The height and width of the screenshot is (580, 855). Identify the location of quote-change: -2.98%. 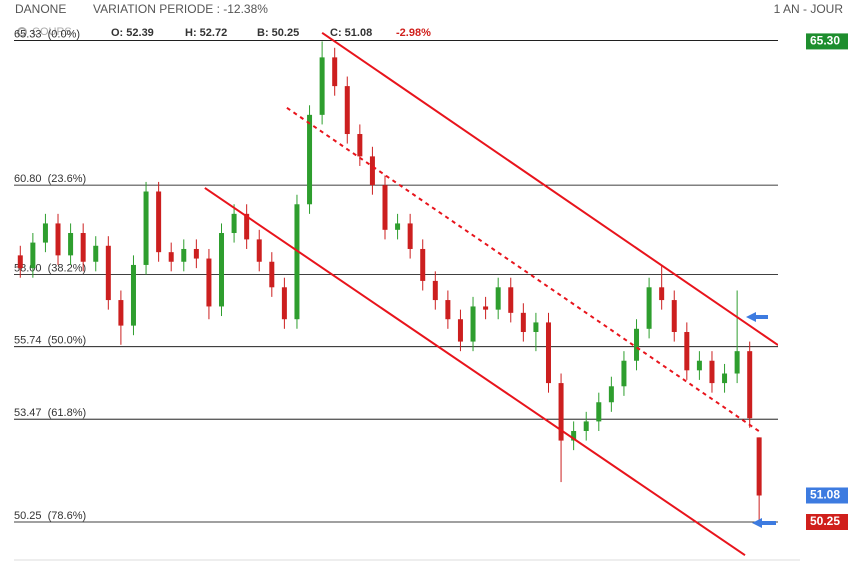
(413, 33).